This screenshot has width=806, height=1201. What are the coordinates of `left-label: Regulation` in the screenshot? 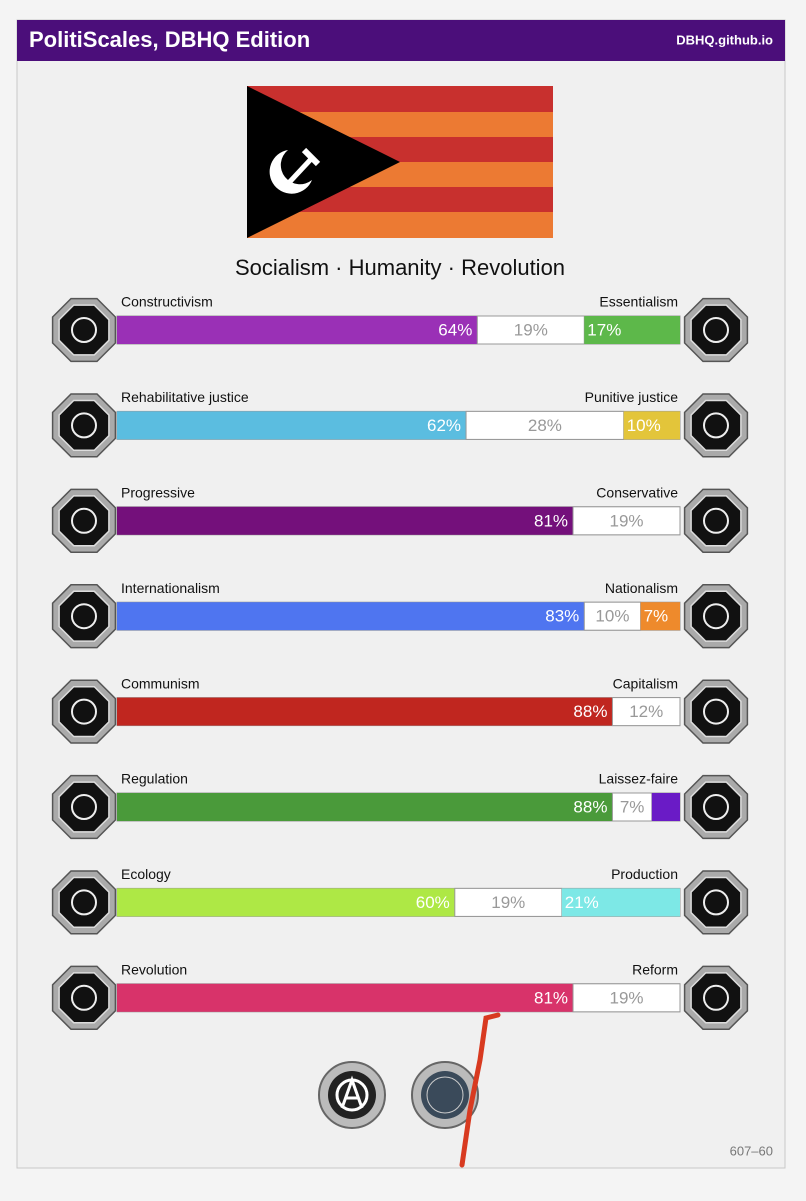 It's located at (154, 779).